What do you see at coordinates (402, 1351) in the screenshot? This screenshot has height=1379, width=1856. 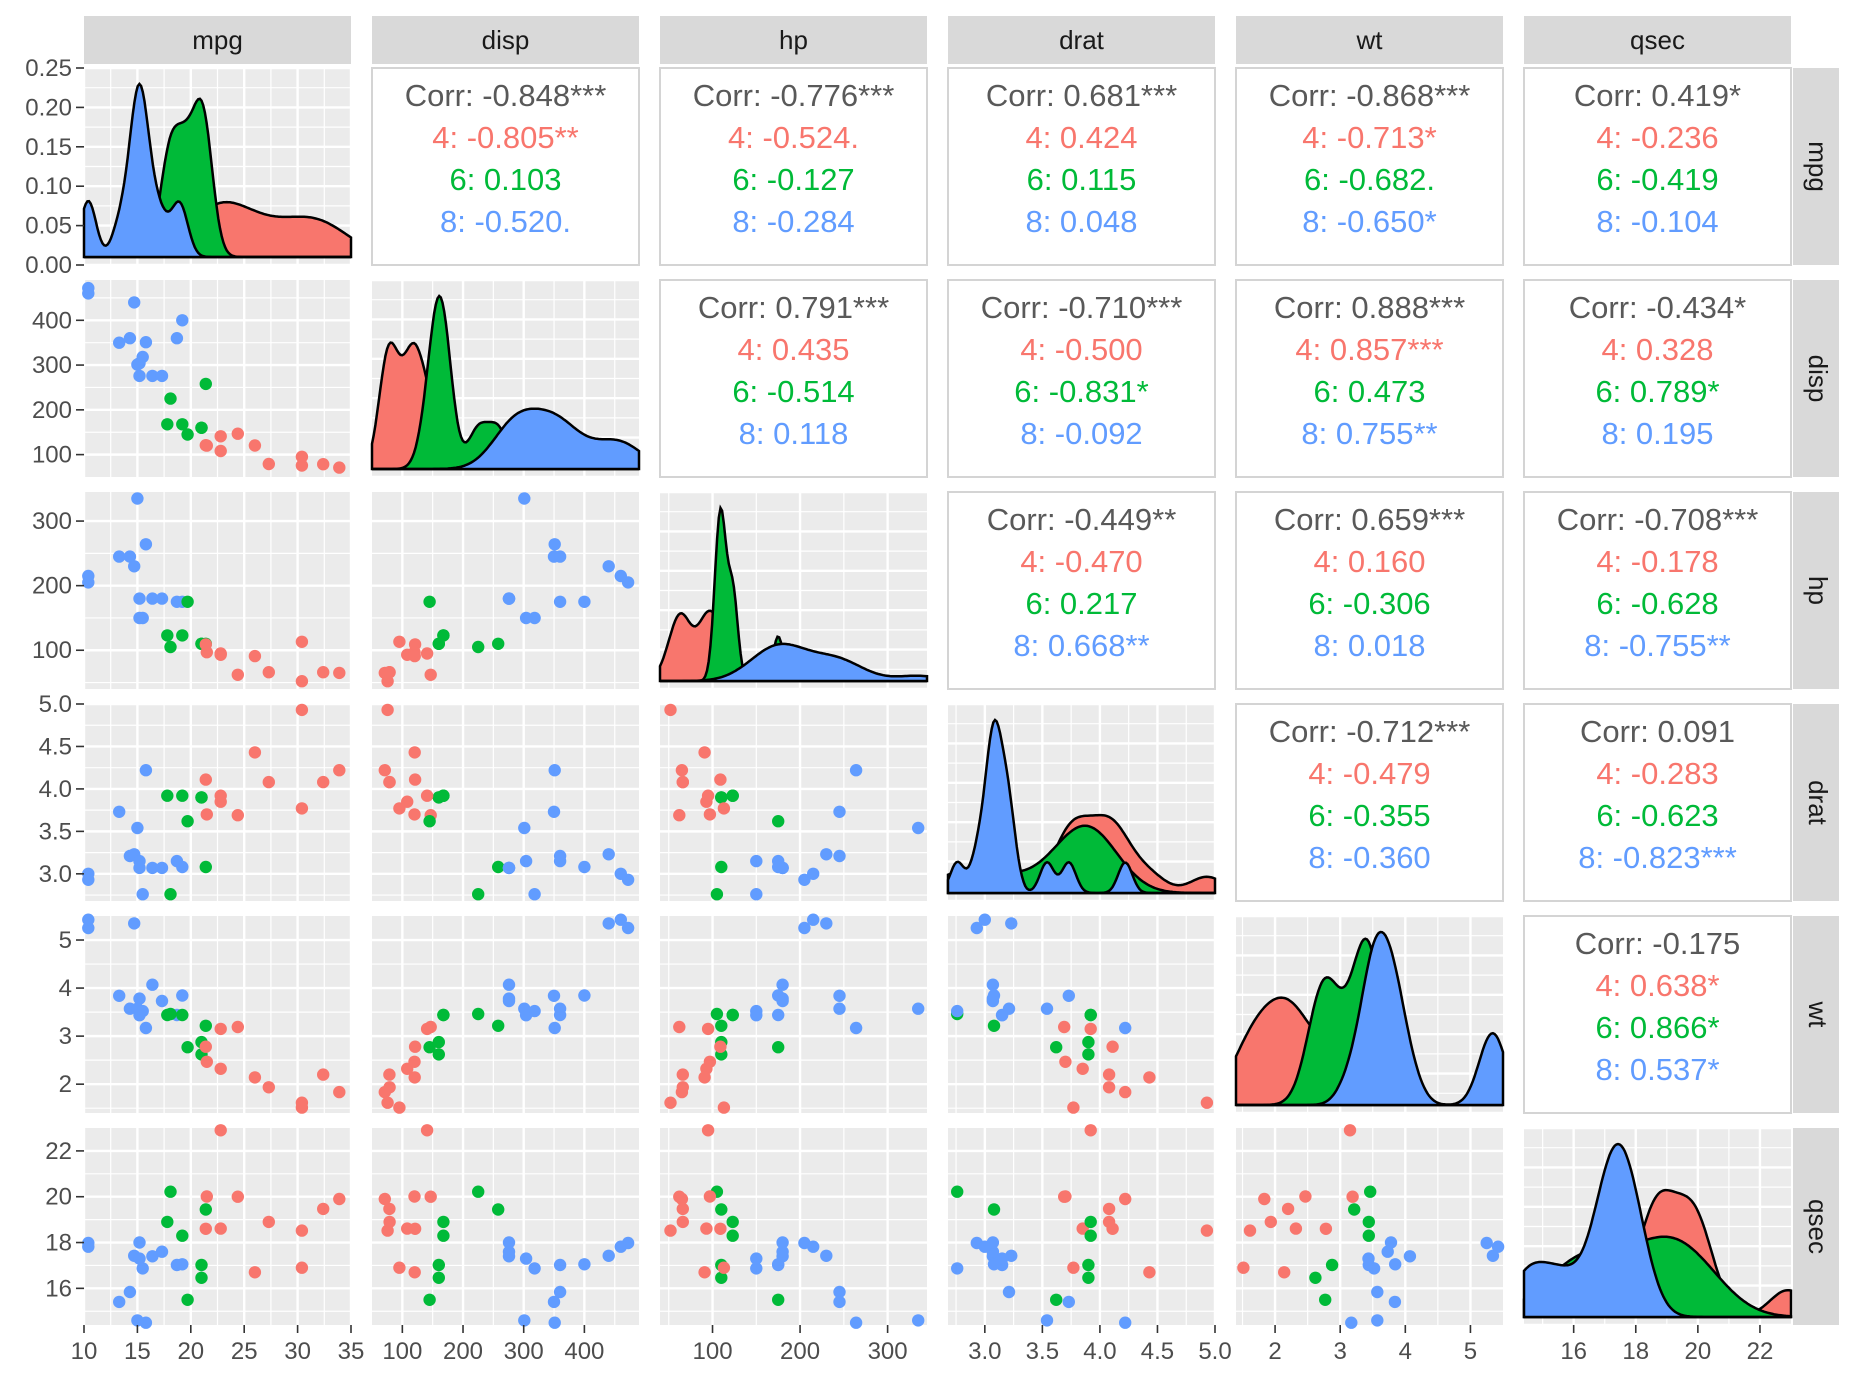 I see `x-tick-label: 100` at bounding box center [402, 1351].